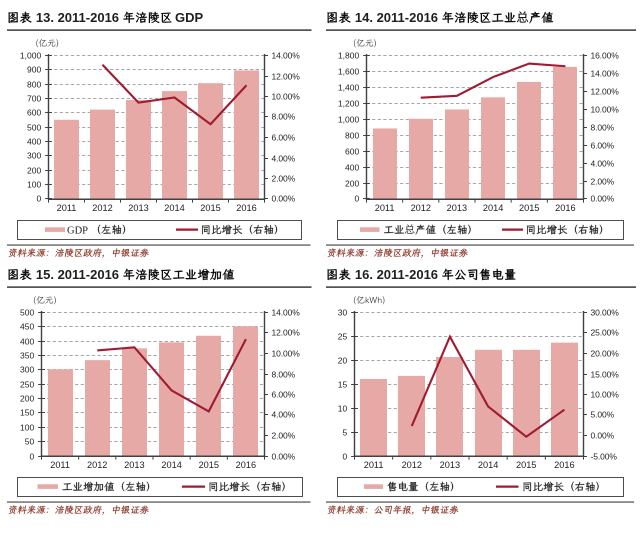  What do you see at coordinates (34, 99) in the screenshot?
I see `svg-text: 700` at bounding box center [34, 99].